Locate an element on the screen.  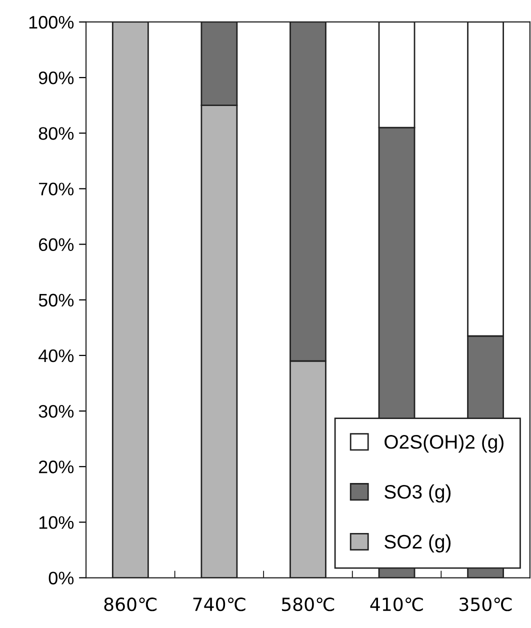
x-tick-label: 860℃ is located at coordinates (130, 605).